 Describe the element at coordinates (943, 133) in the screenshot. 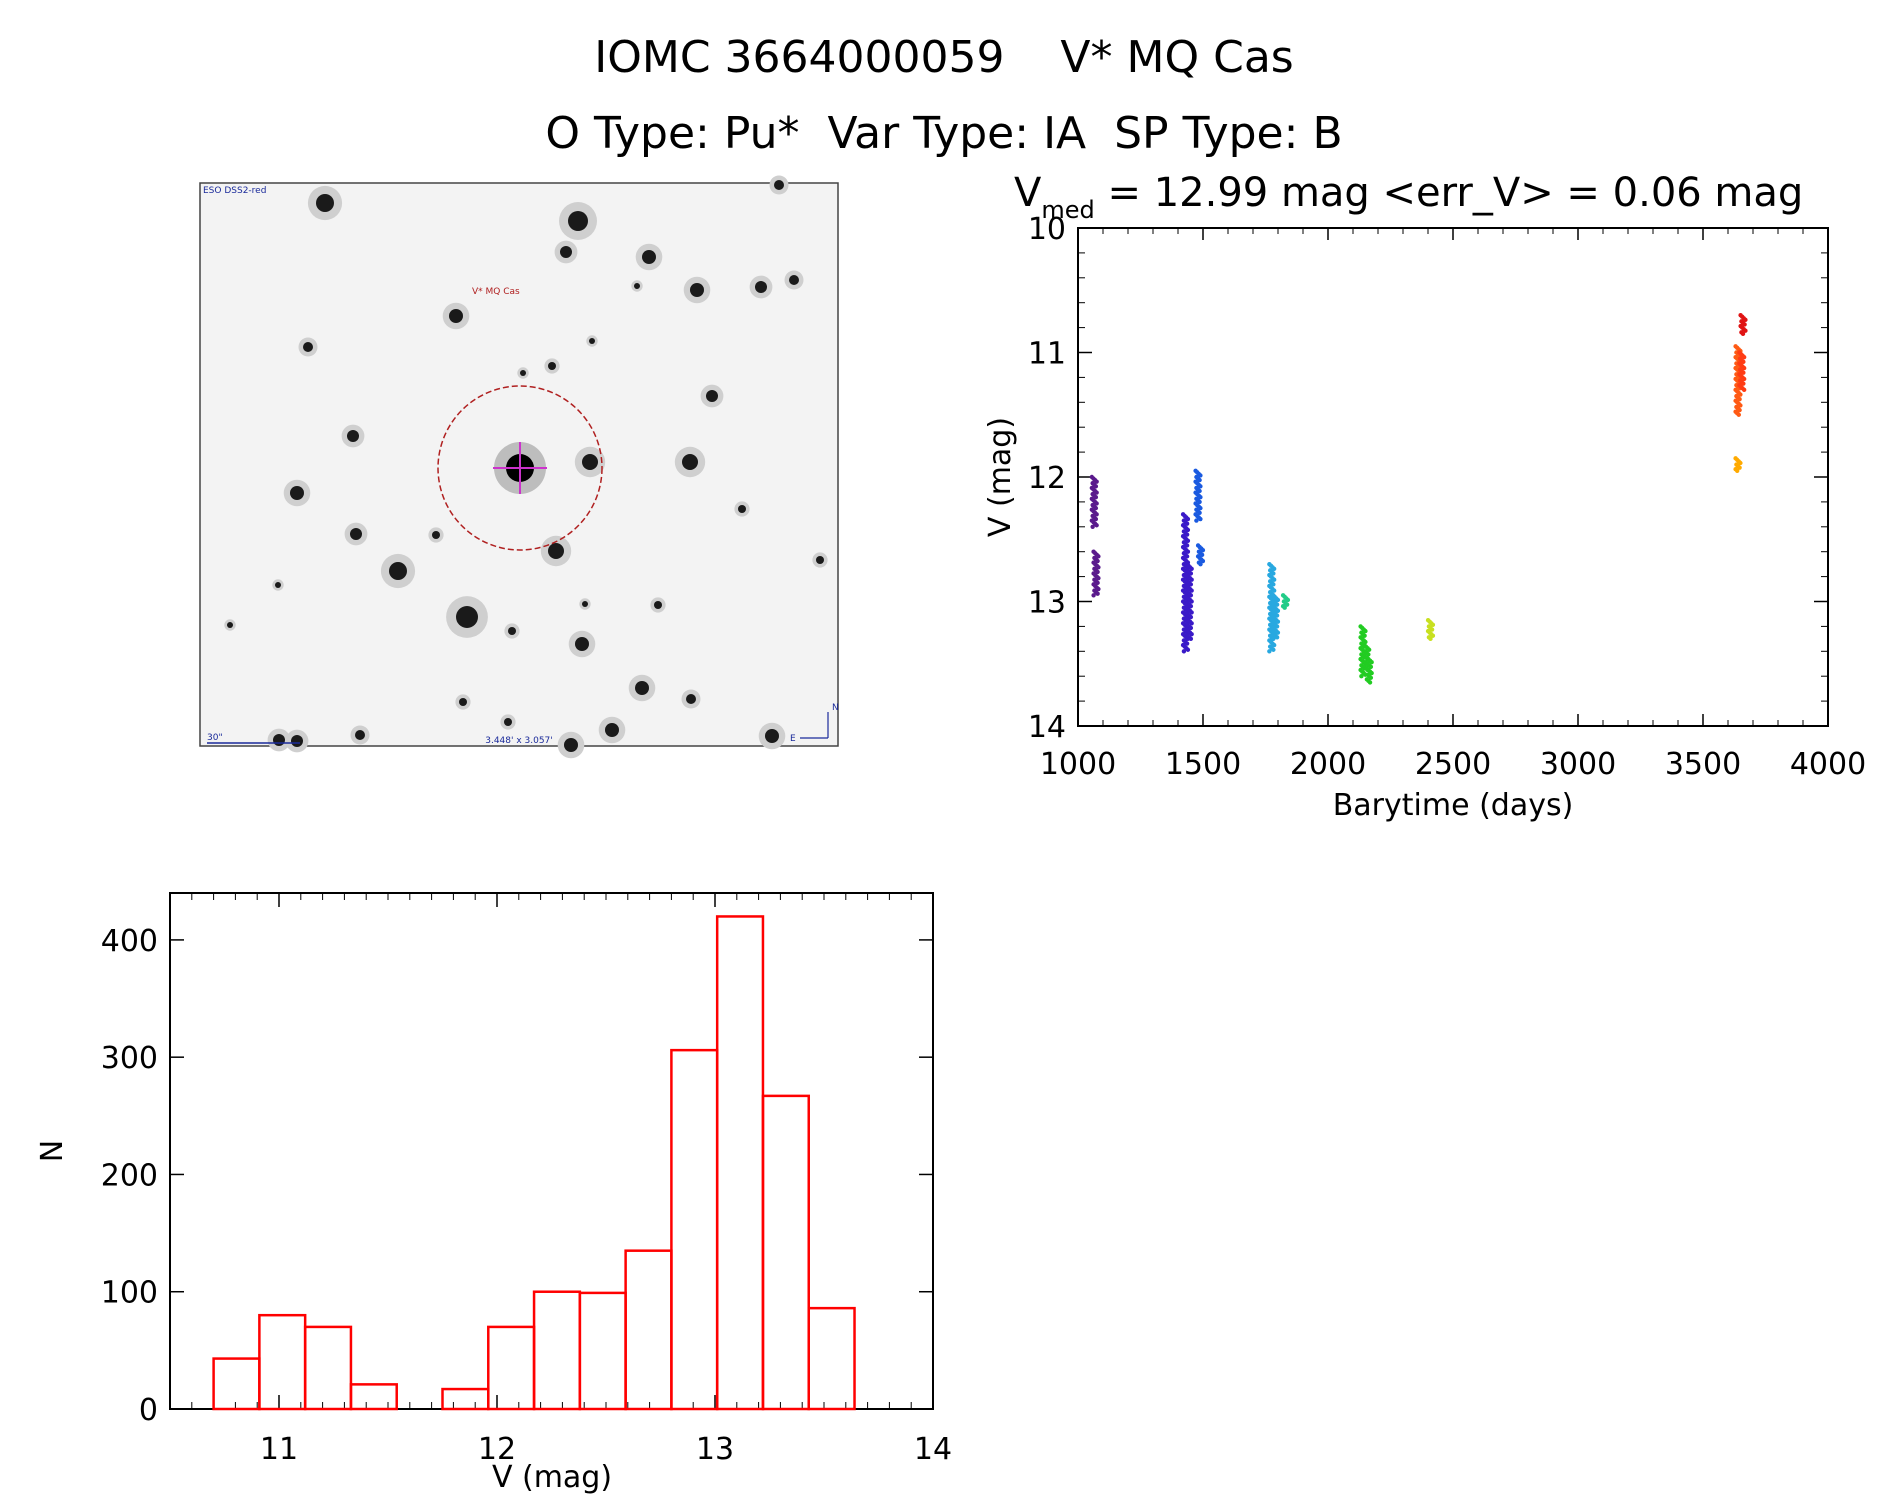

I see `figure-subtitle: O Type: Pu* Var Type: IA SP Type: B` at that location.